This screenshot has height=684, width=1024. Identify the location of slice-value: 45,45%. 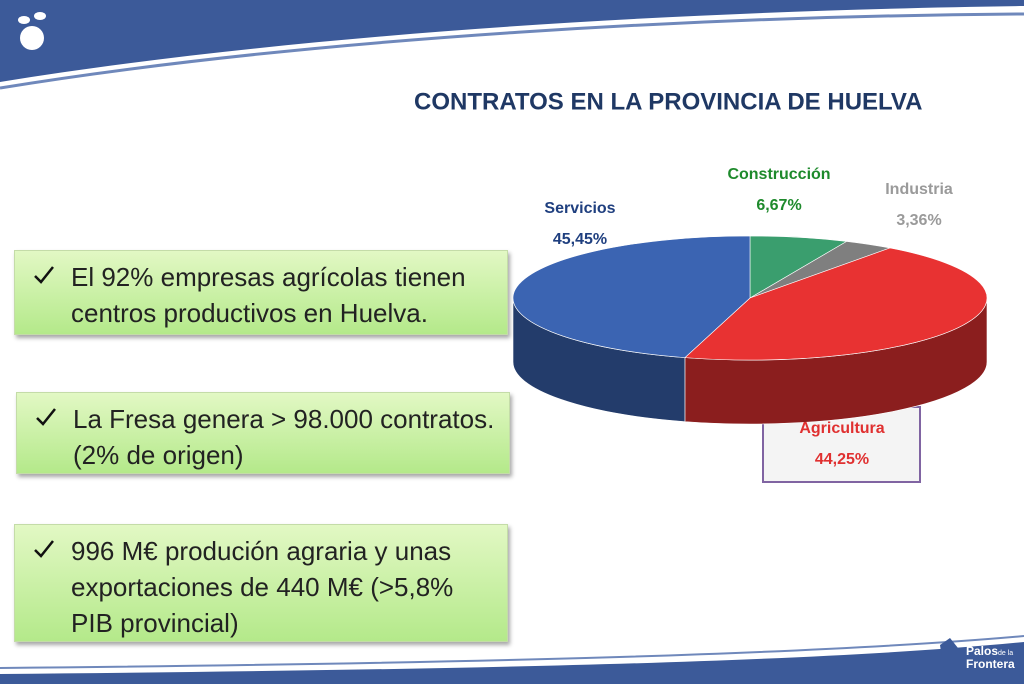
(580, 239).